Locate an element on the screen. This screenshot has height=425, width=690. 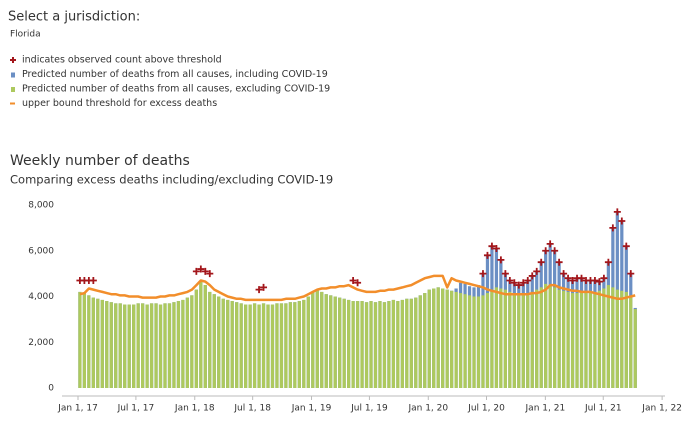
legend-label: upper bound threshold for excess deaths is located at coordinates (119, 103).